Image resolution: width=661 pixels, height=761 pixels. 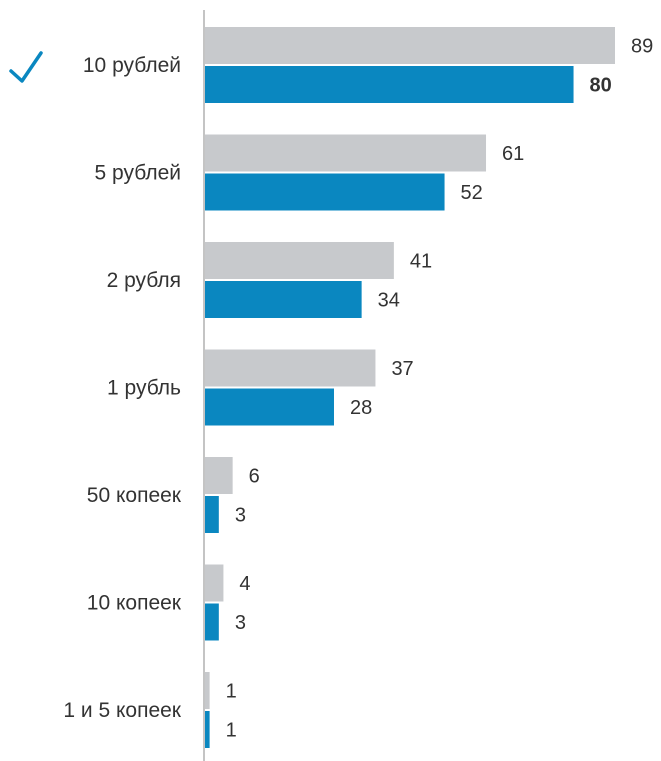 What do you see at coordinates (389, 301) in the screenshot?
I see `value-label: 34` at bounding box center [389, 301].